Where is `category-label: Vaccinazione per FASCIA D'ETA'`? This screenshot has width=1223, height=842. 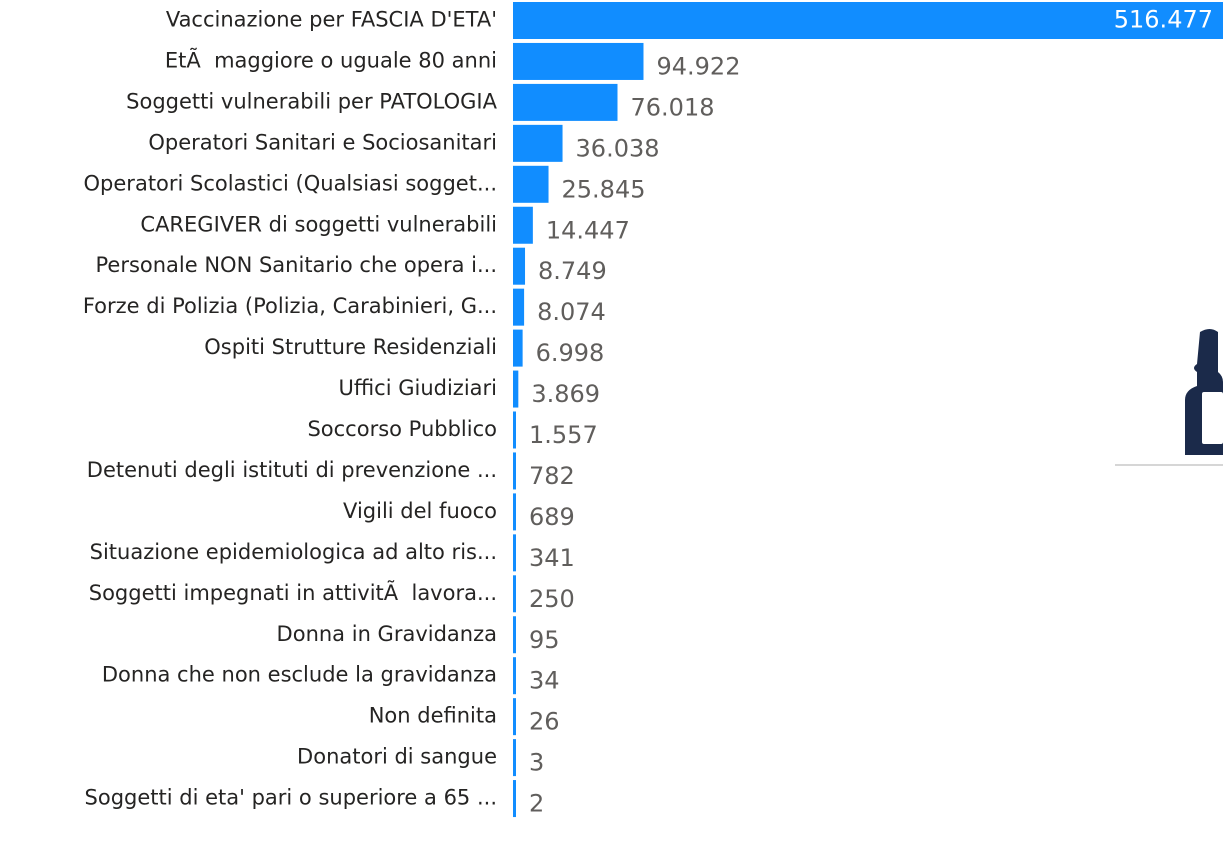 category-label: Vaccinazione per FASCIA D'ETA' is located at coordinates (331, 20).